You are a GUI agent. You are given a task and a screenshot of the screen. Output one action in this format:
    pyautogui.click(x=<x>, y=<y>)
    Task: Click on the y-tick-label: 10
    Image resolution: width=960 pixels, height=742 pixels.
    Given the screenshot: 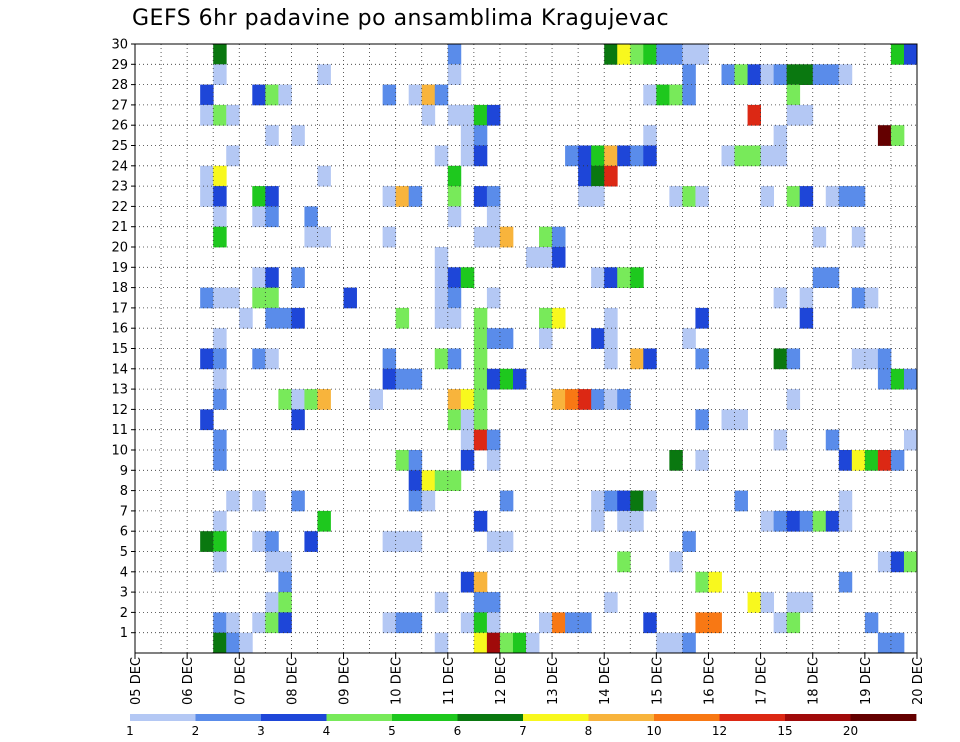 What is the action you would take?
    pyautogui.click(x=119, y=451)
    